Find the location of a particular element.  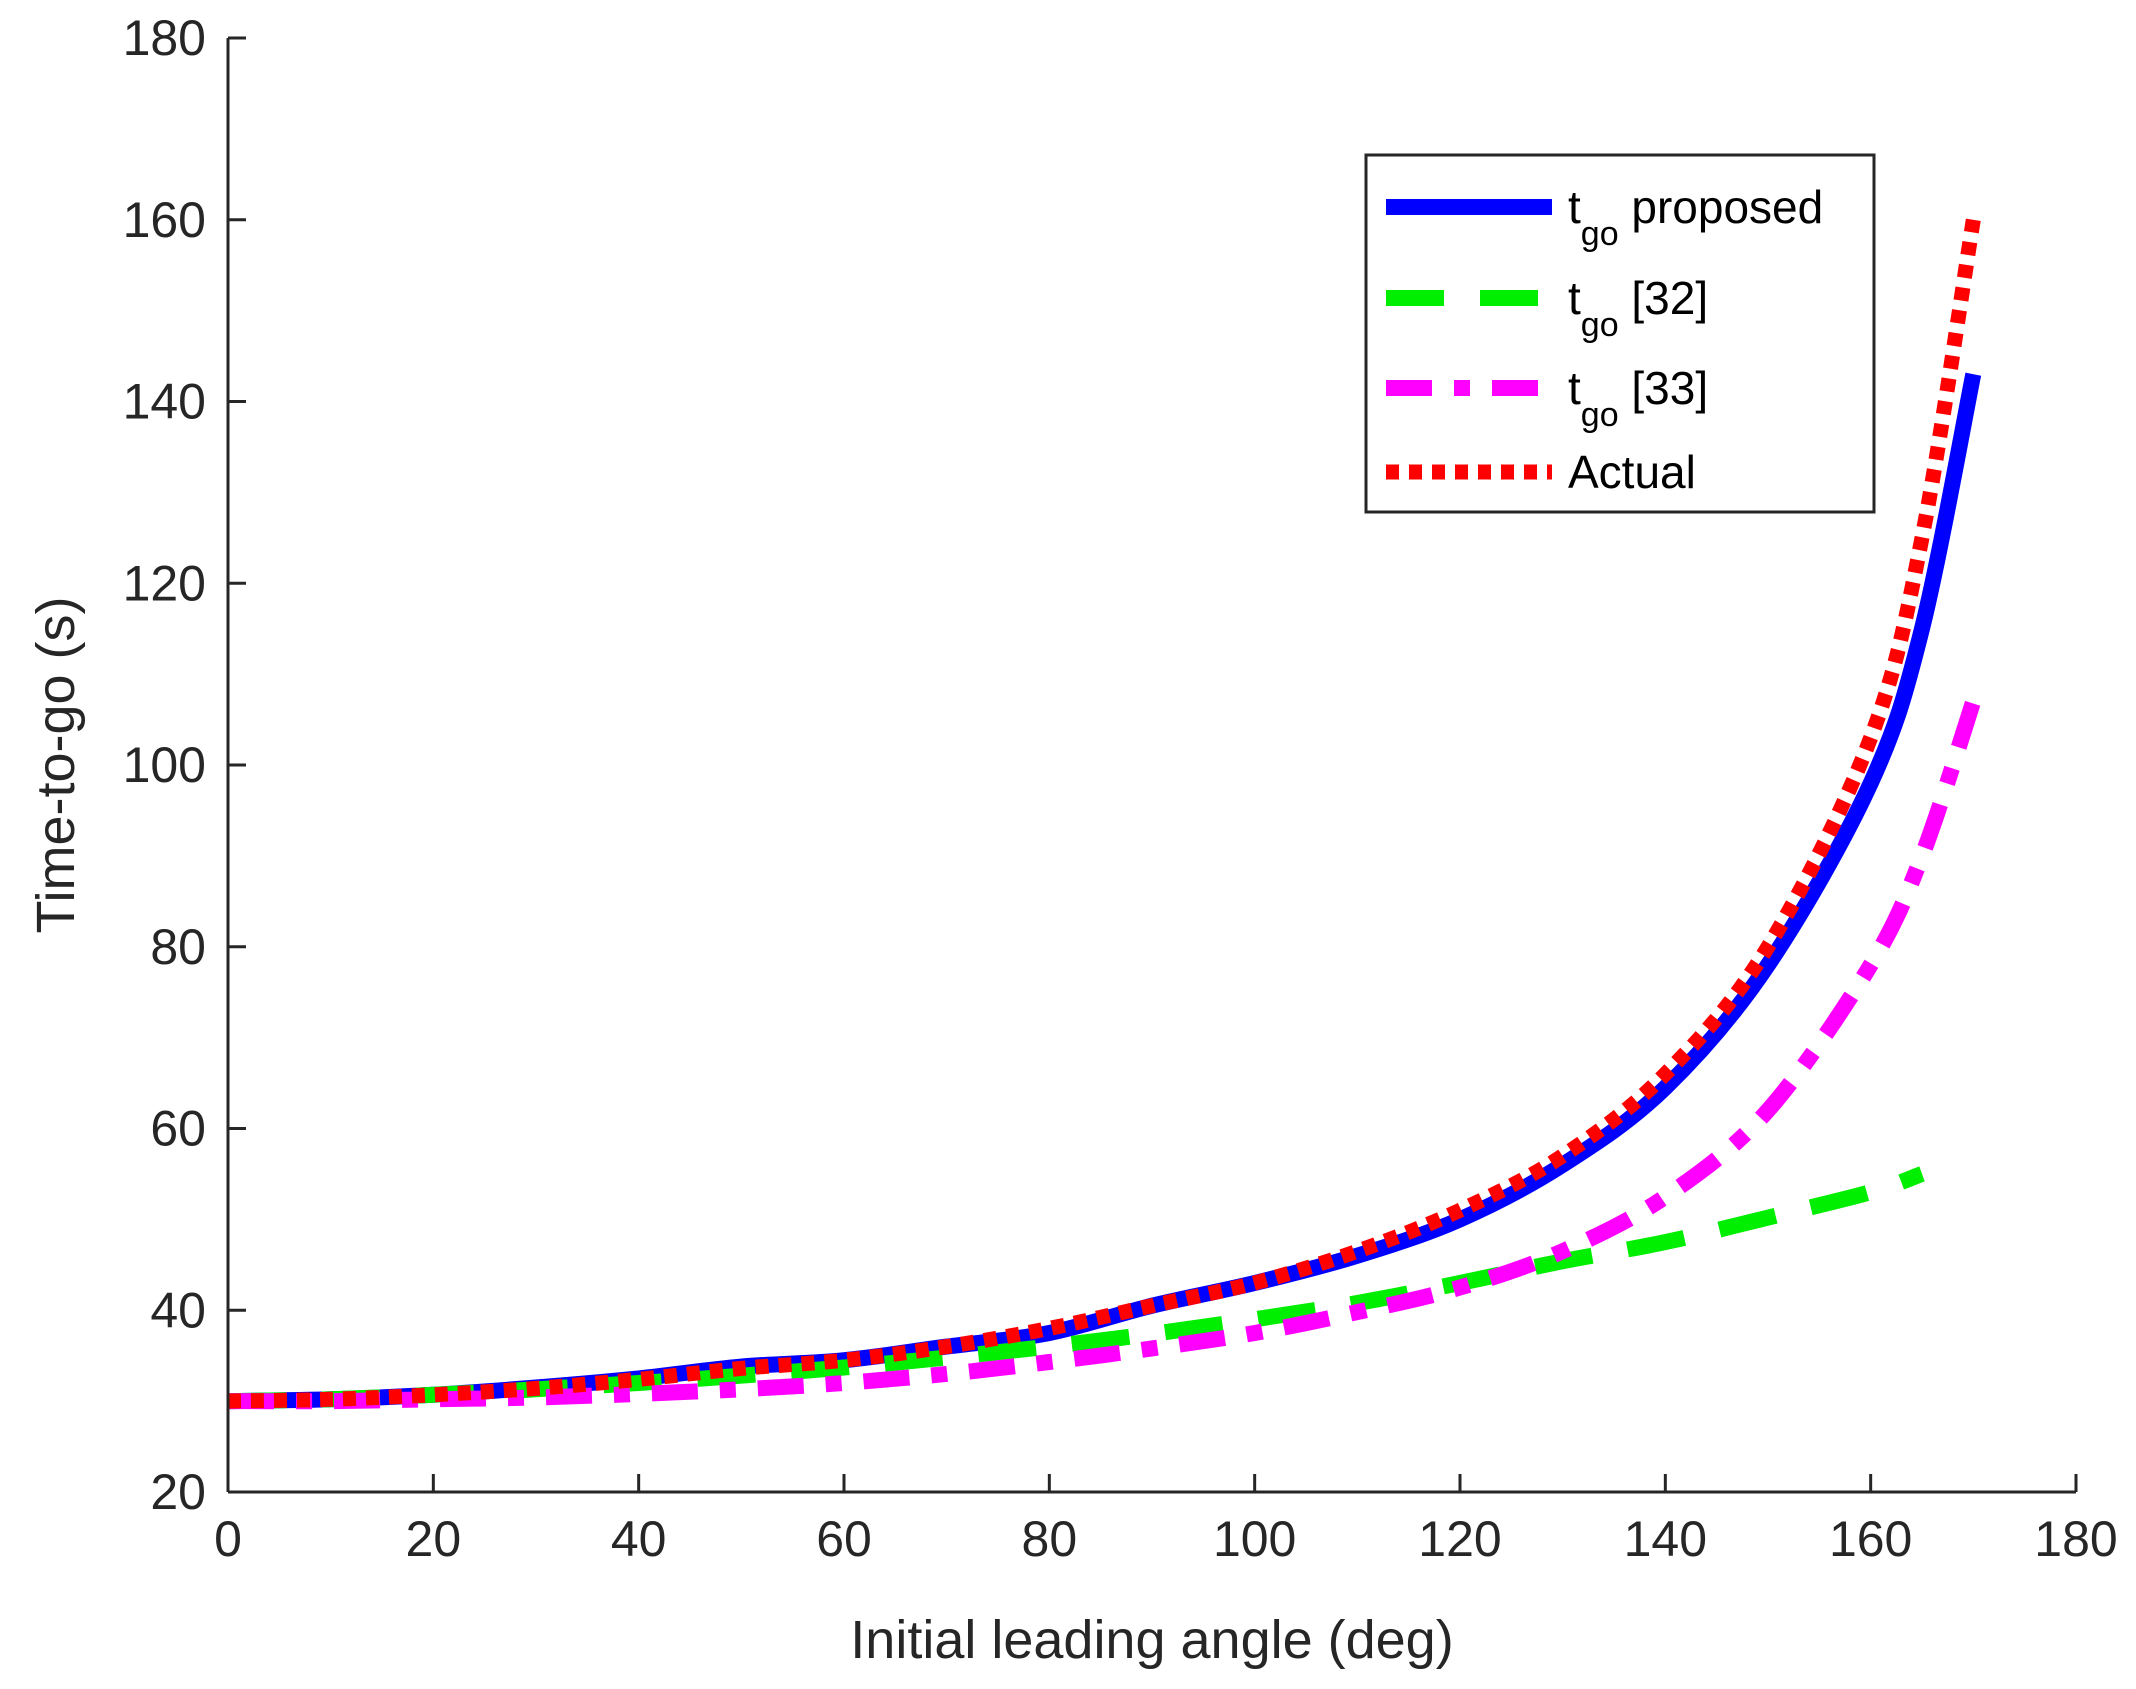

x-tick-label: 180 is located at coordinates (2075, 1539).